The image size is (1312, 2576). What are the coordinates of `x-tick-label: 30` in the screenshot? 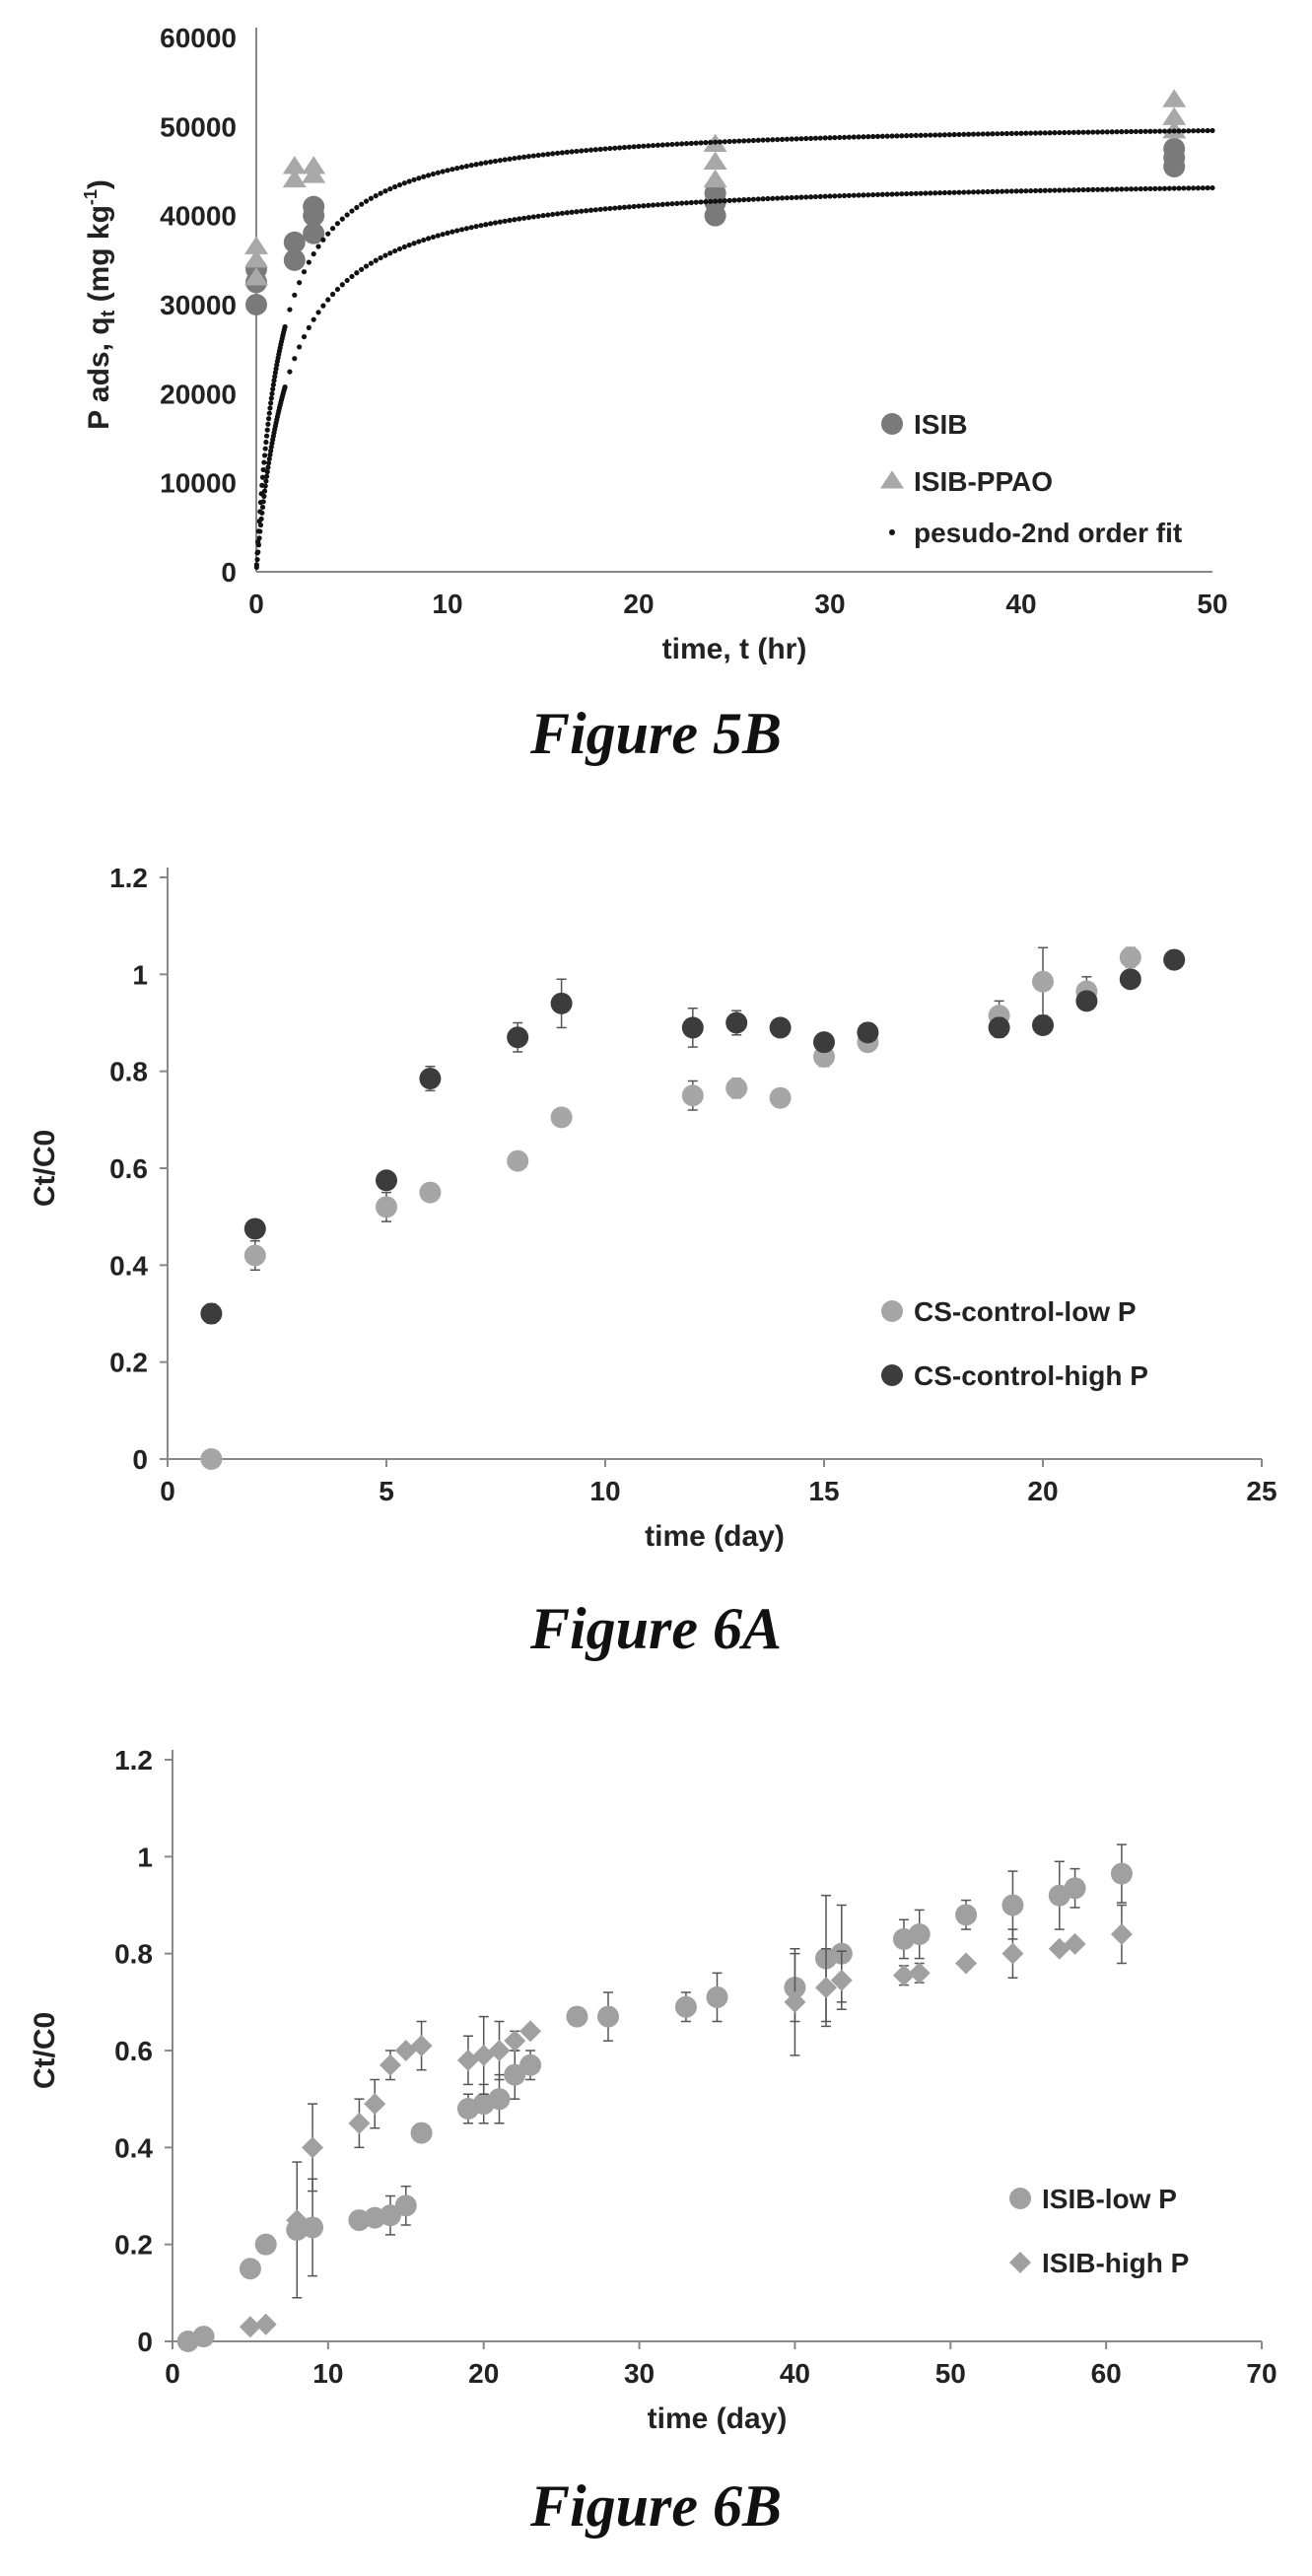 It's located at (639, 2373).